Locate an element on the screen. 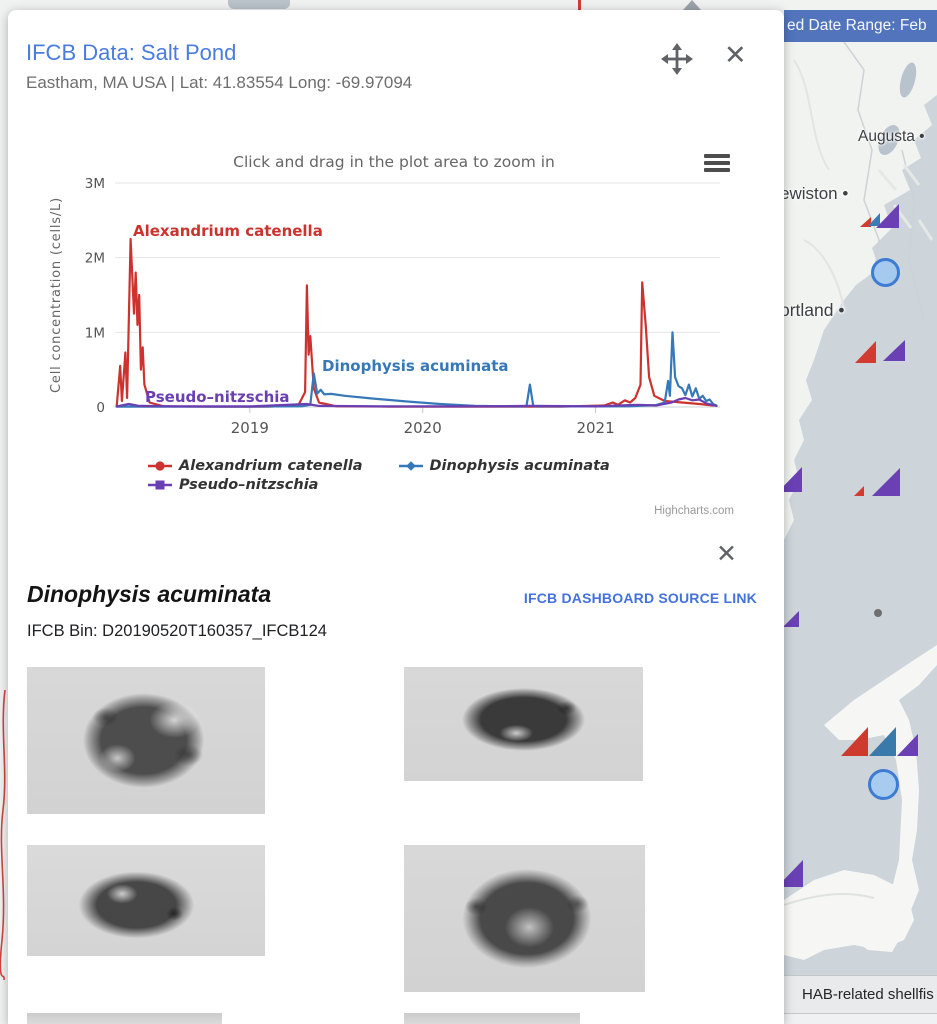  x-tick-label: 2019 is located at coordinates (250, 428).